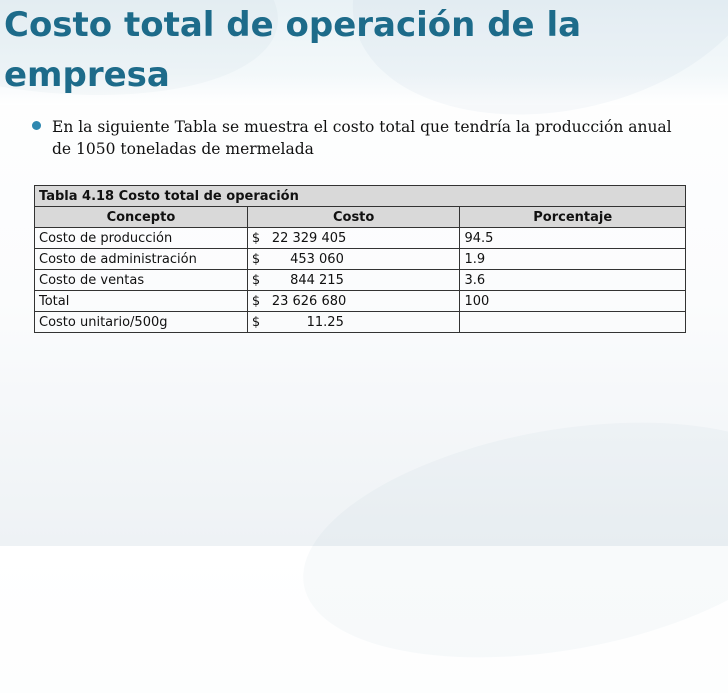 The image size is (728, 693). What do you see at coordinates (141, 301) in the screenshot?
I see `cell-concepto: Total` at bounding box center [141, 301].